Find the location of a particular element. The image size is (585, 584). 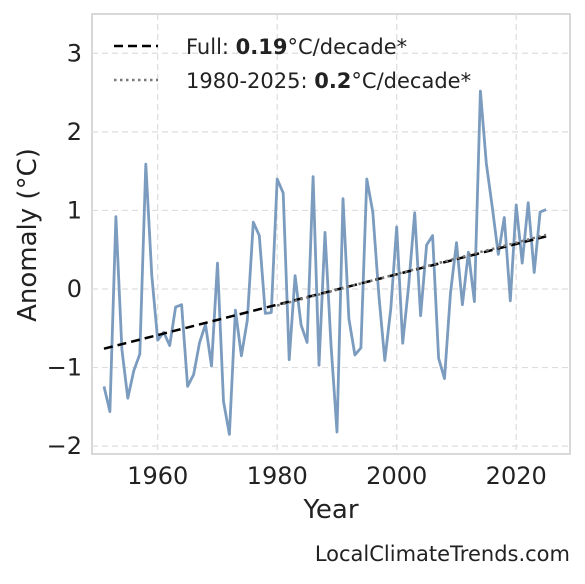

y-tick-label-2: 0 is located at coordinates (74, 289).